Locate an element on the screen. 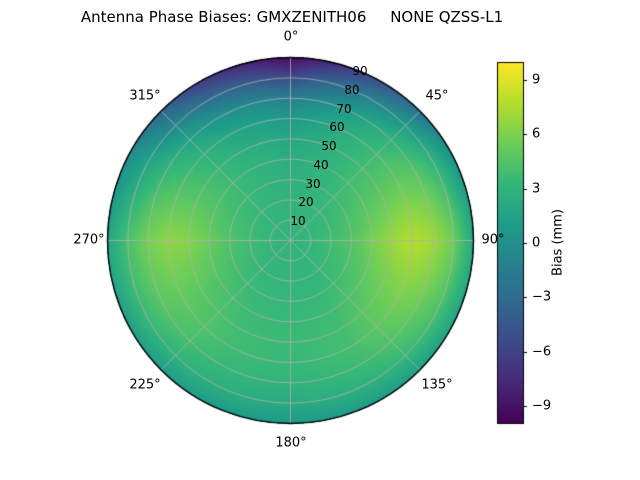 The height and width of the screenshot is (480, 640). radial-tick-label-70: 70 is located at coordinates (344, 109).